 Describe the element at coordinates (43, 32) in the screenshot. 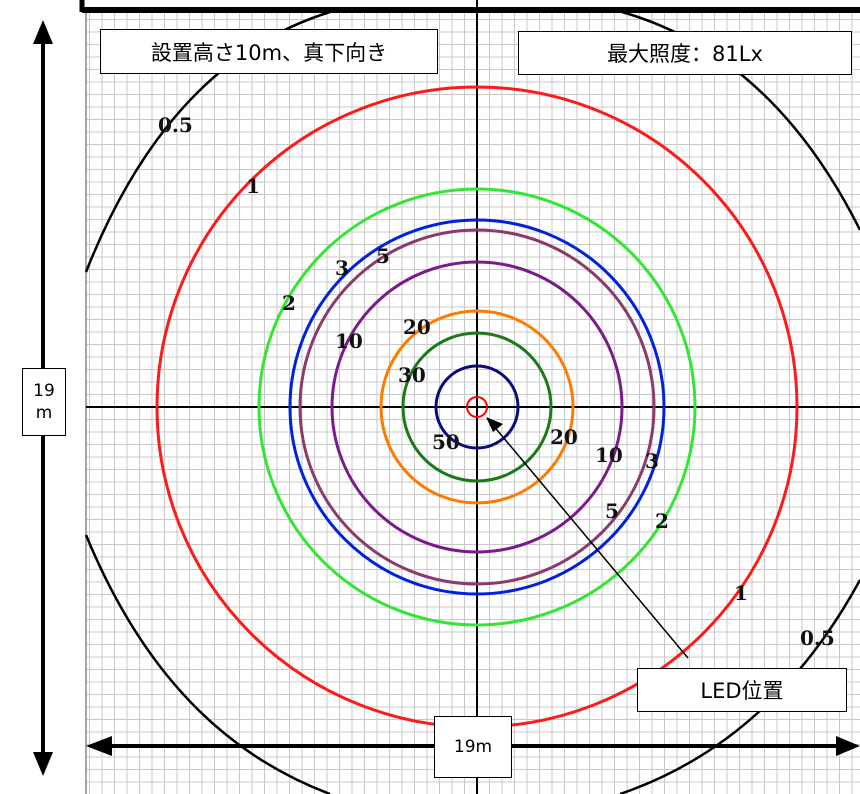

I see `height-arrow-head-top` at that location.